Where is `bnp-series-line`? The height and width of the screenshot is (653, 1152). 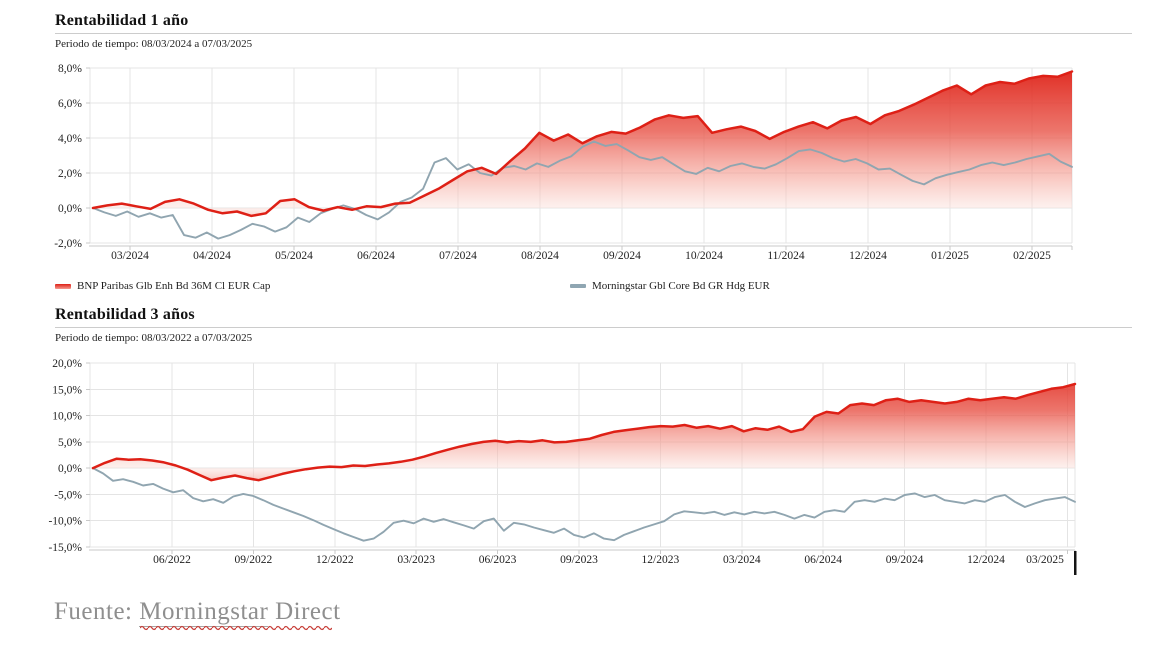 bnp-series-line is located at coordinates (584, 432).